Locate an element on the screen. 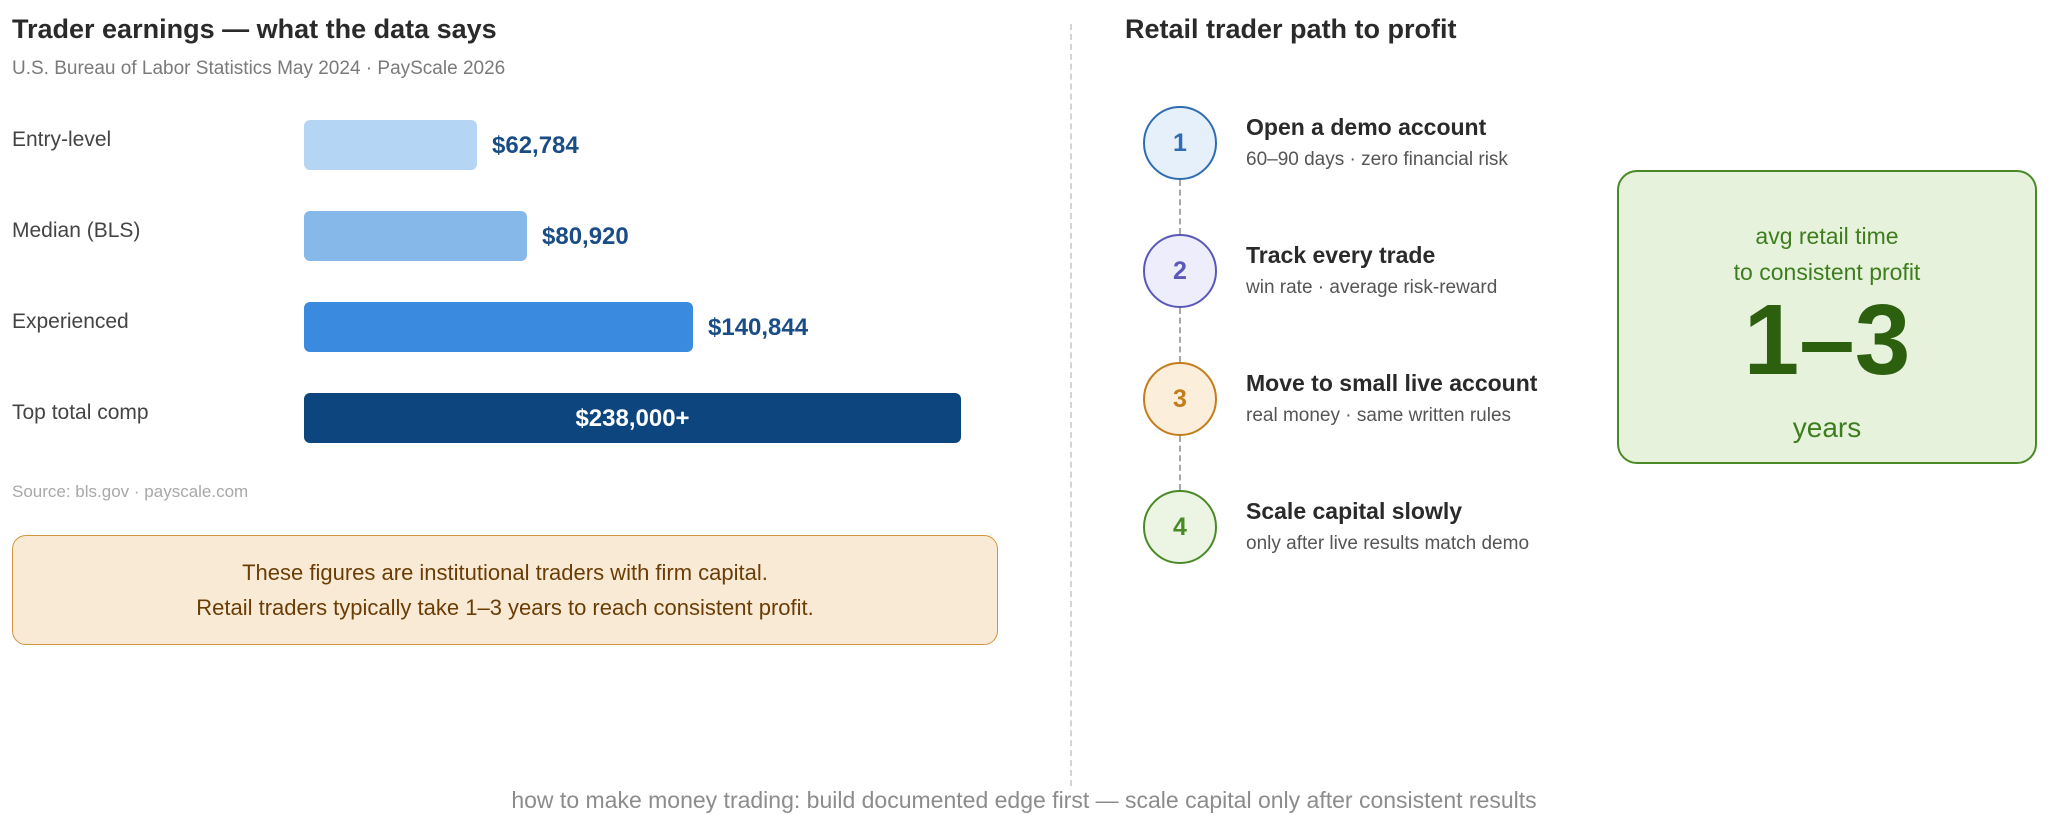 This screenshot has height=815, width=2048. chart-source: Source: bls.gov · payscale.com is located at coordinates (130, 491).